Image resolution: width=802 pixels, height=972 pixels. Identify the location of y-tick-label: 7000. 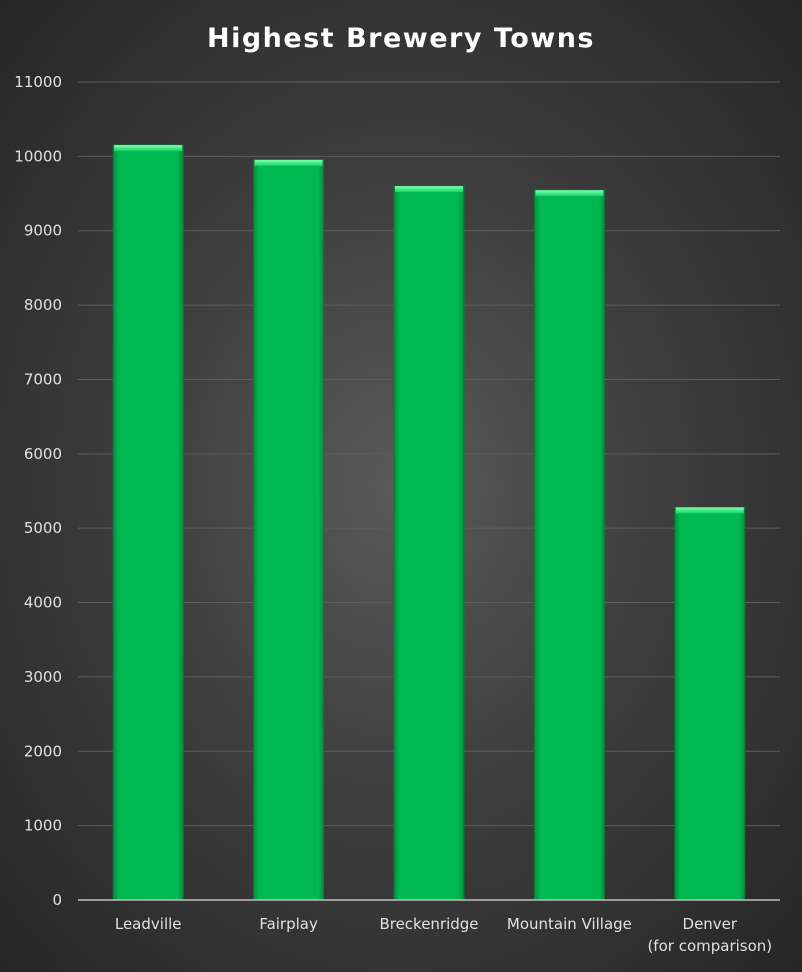
(43, 379).